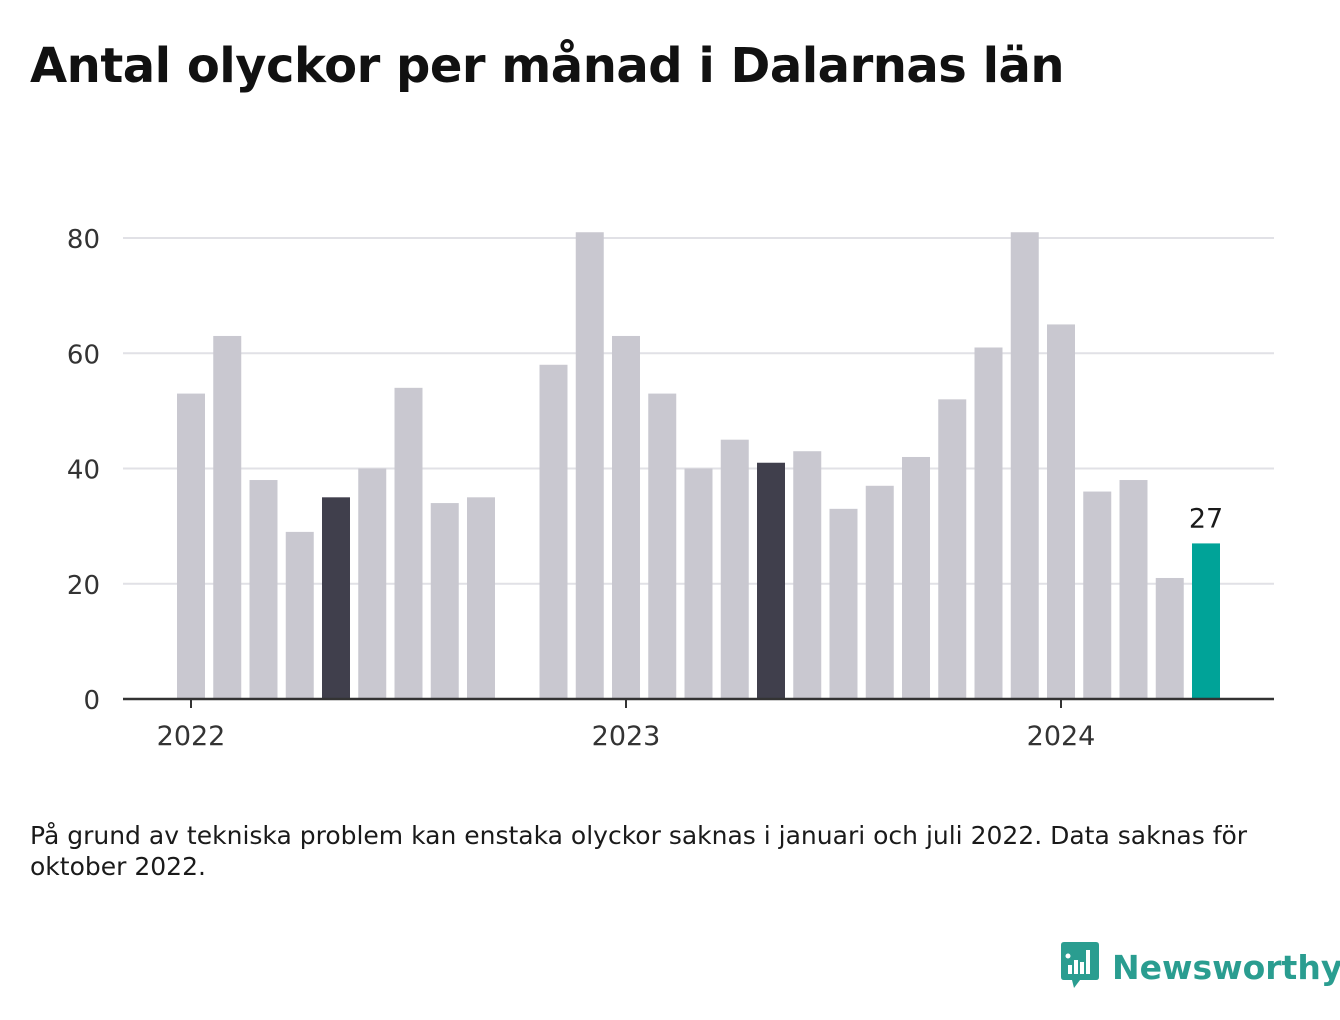  Describe the element at coordinates (1080, 967) in the screenshot. I see `newsworthy-logo-icon` at that location.